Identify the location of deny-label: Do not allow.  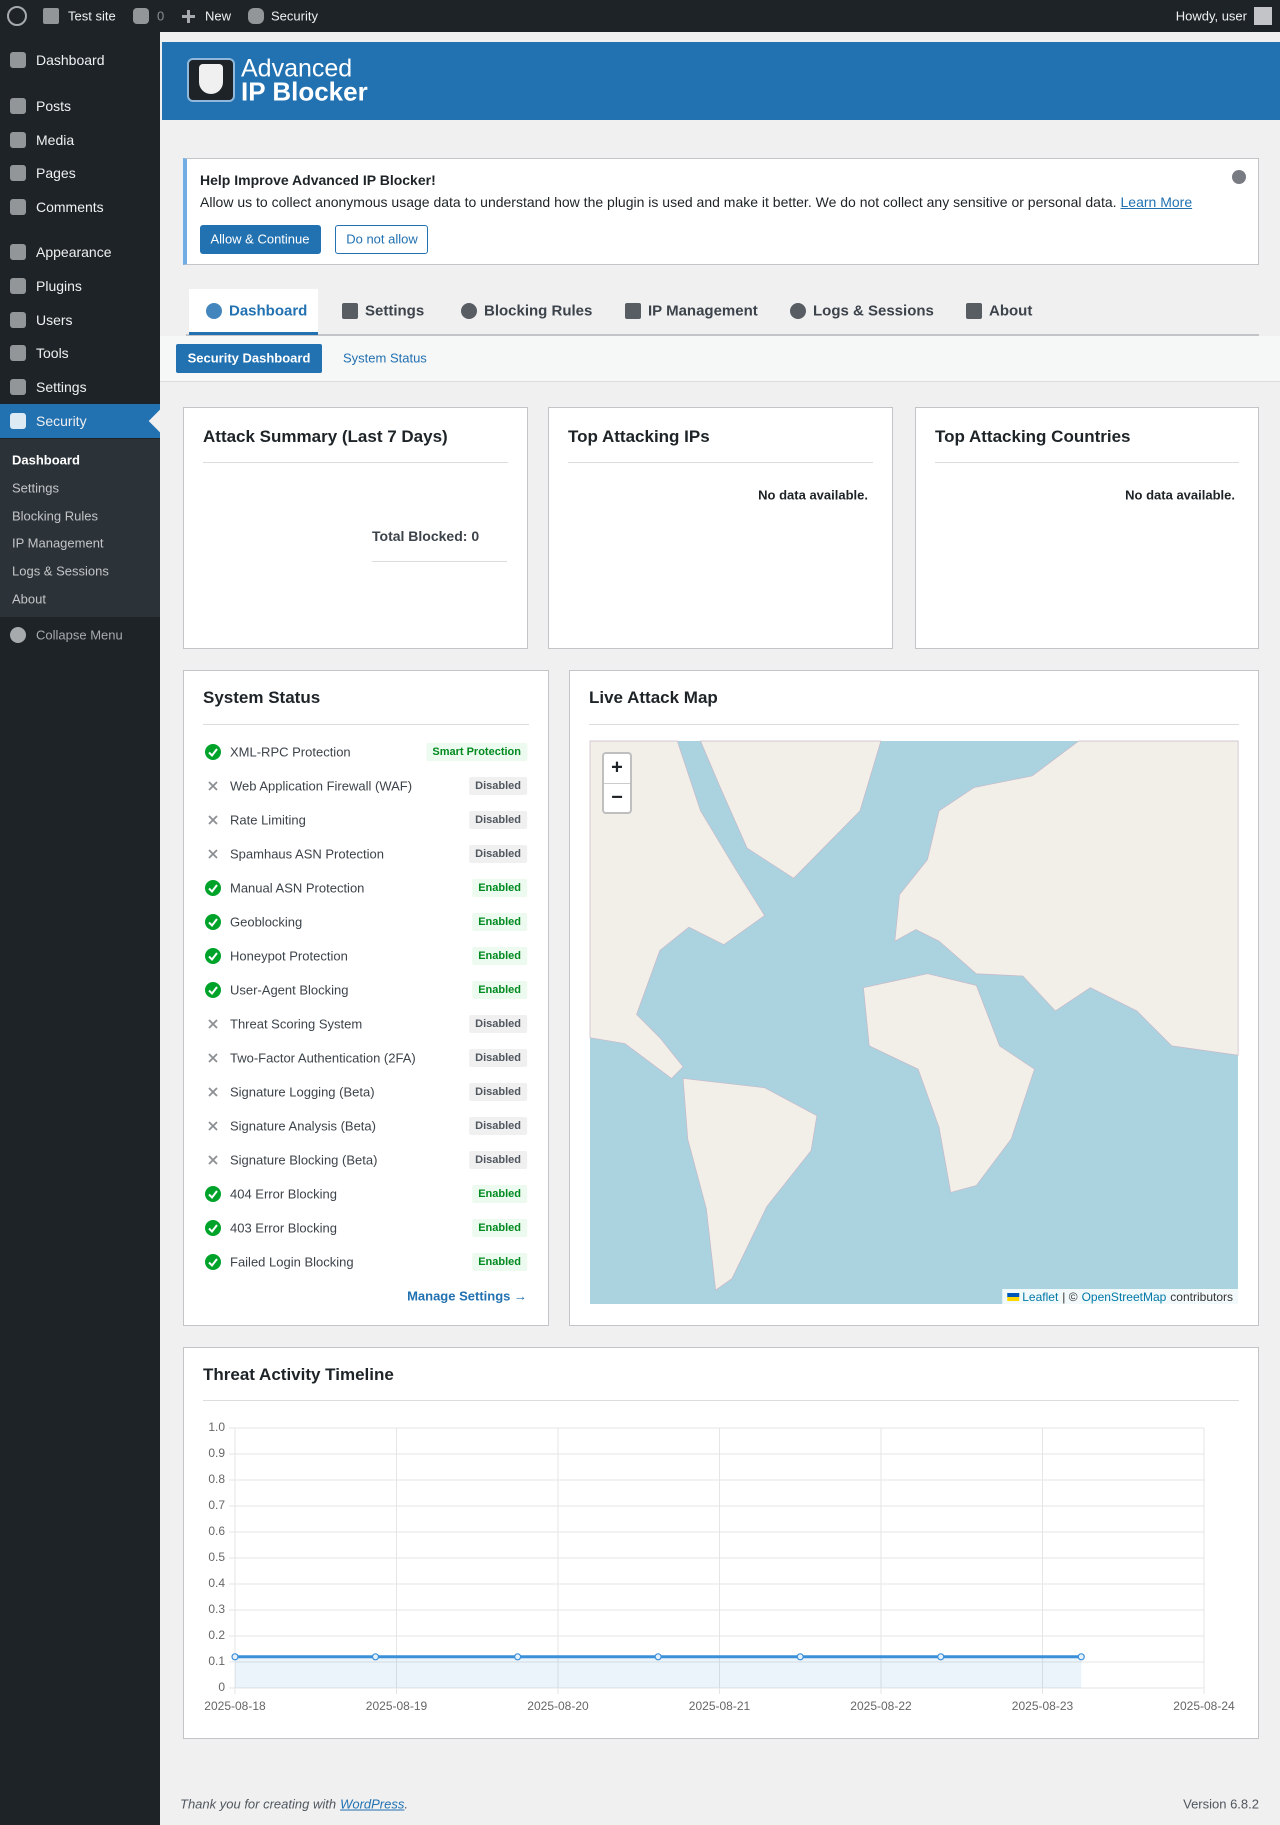
(382, 239).